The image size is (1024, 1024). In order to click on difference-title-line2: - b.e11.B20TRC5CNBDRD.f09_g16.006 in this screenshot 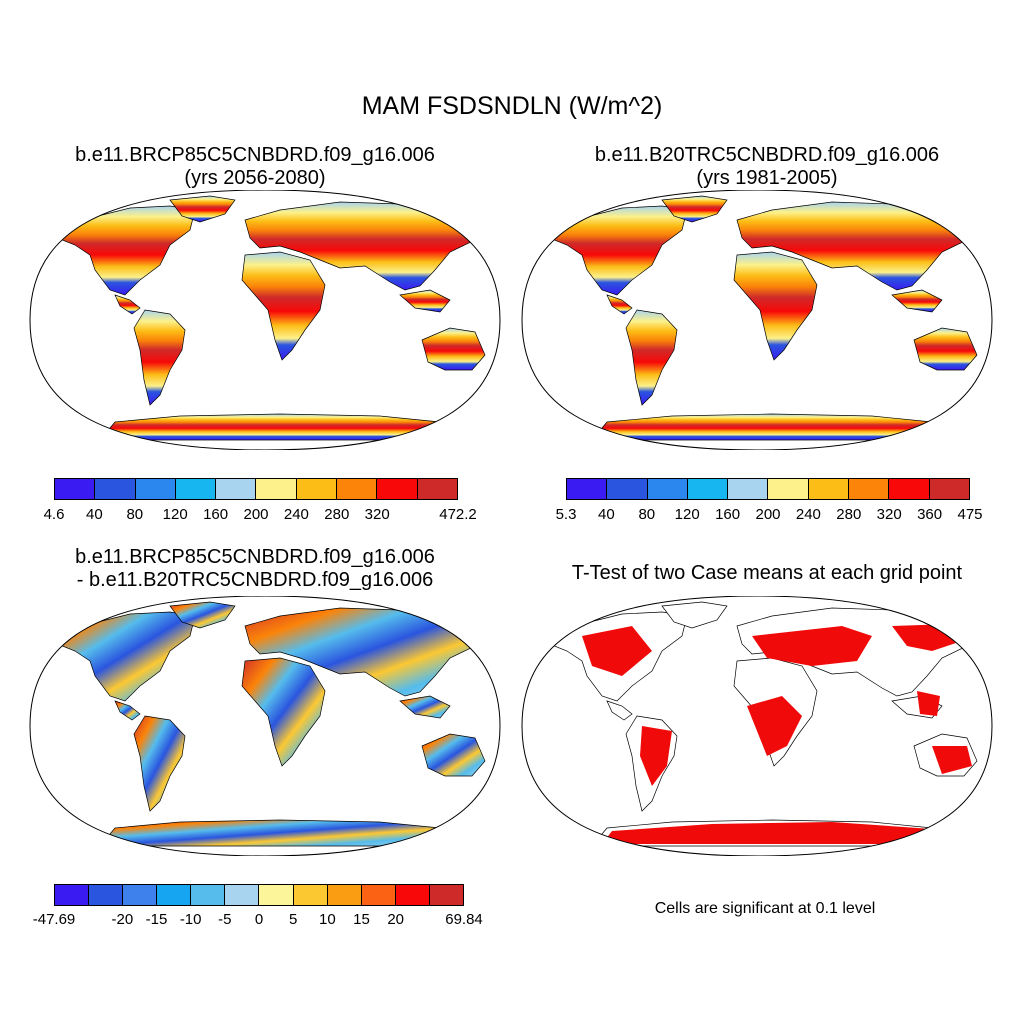, I will do `click(255, 580)`.